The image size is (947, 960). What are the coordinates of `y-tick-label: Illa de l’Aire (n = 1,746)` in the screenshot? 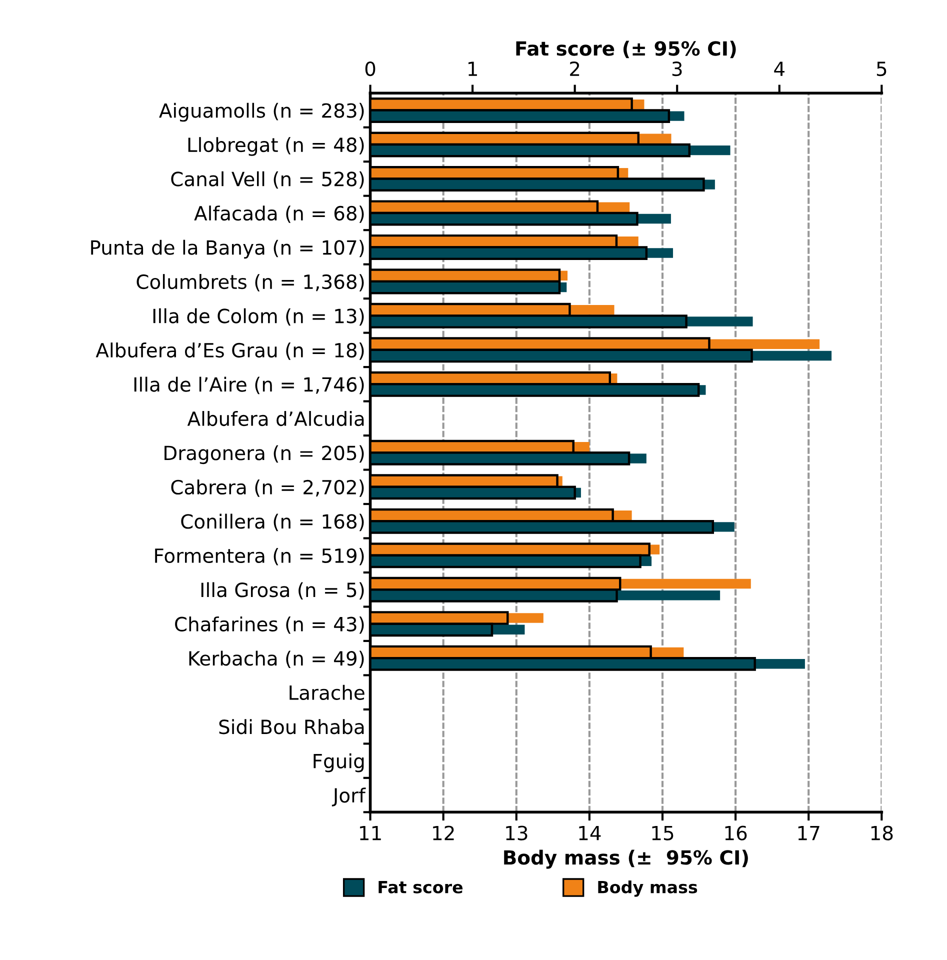 It's located at (249, 385).